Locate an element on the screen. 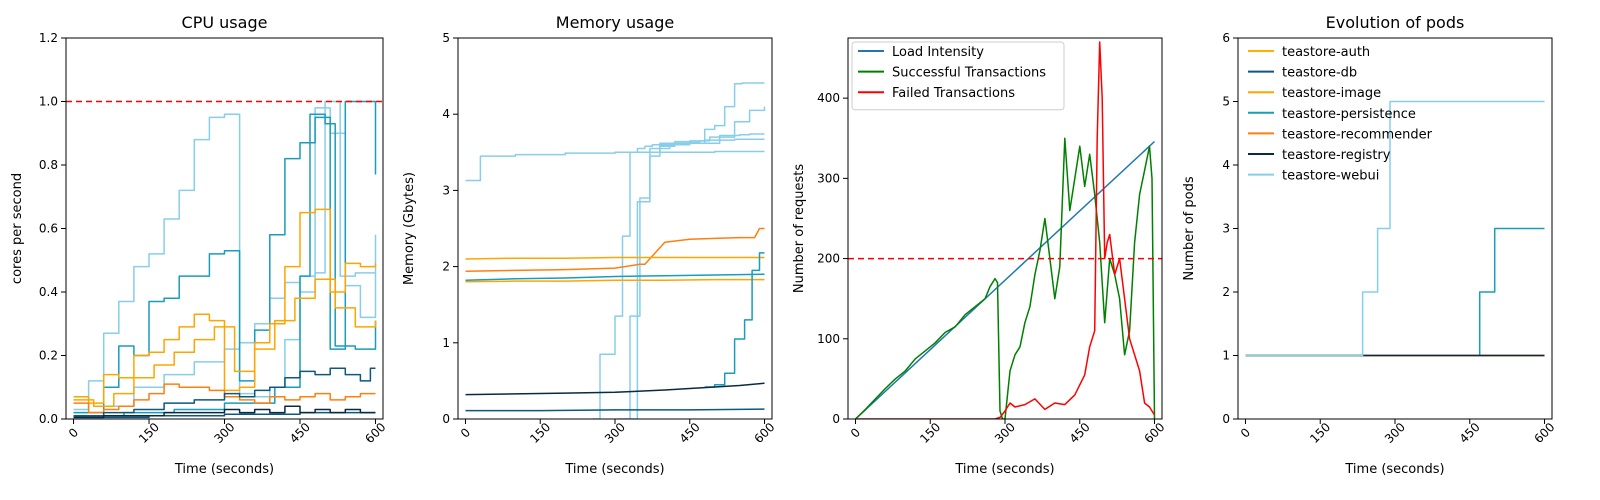 The image size is (1600, 500). pods-ytick-label: 4 is located at coordinates (1226, 165).